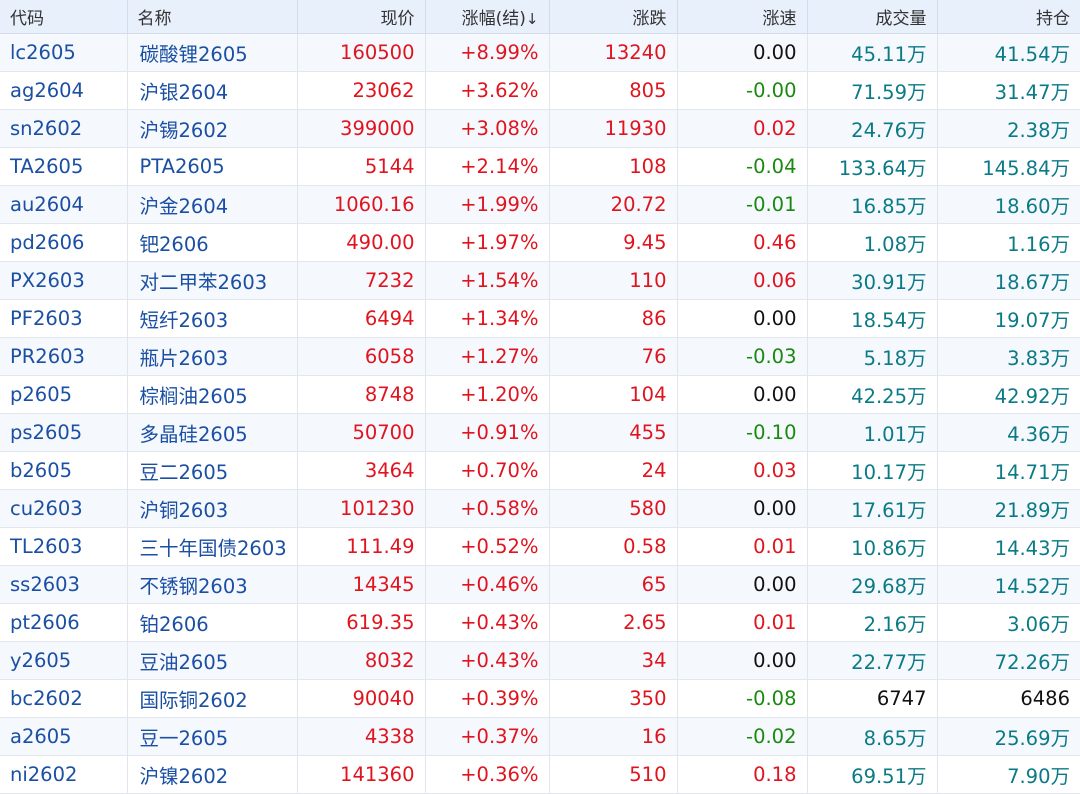 The width and height of the screenshot is (1080, 794). I want to click on cell-code: TA2605, so click(64, 166).